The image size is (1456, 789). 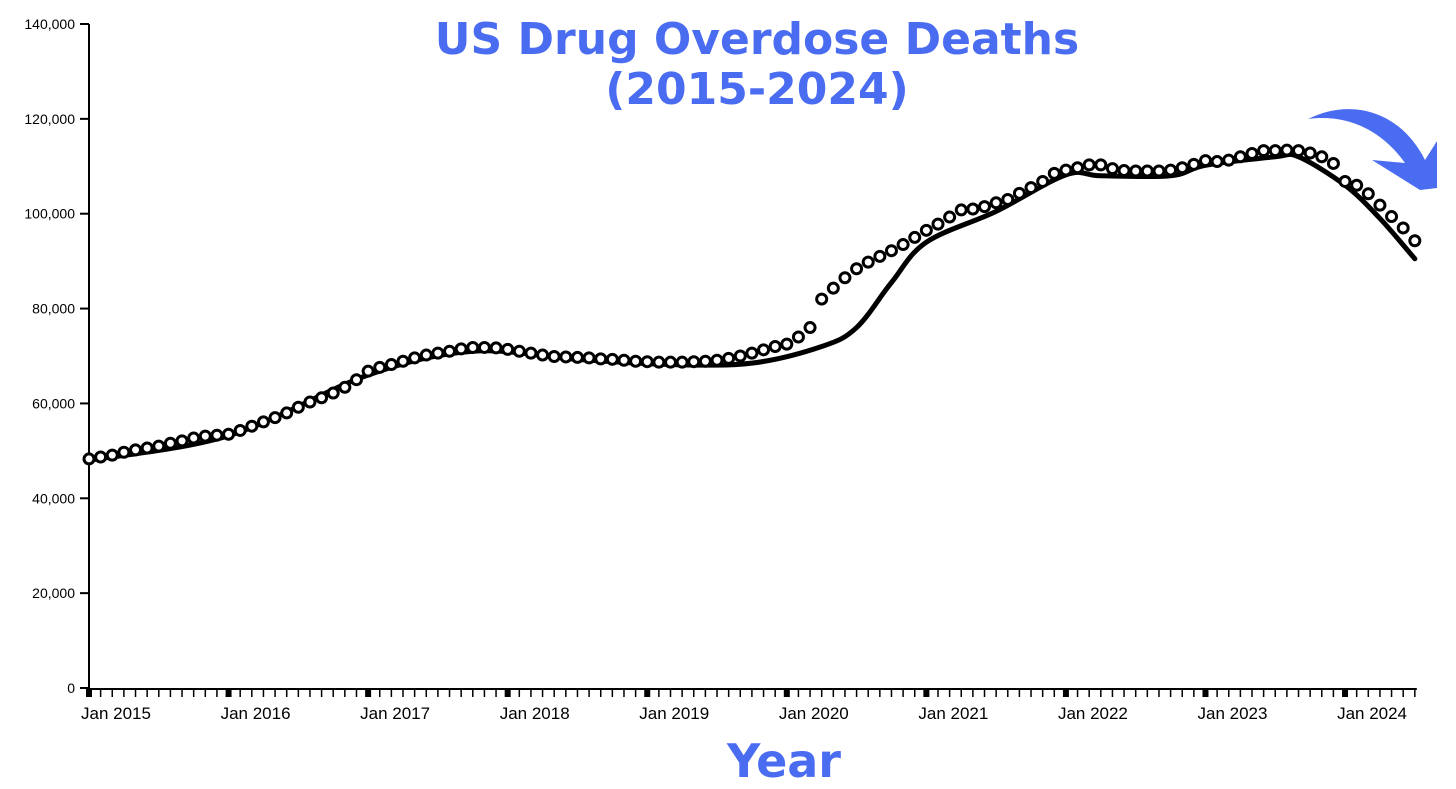 What do you see at coordinates (757, 39) in the screenshot?
I see `title-line-1: US Drug Overdose Deaths` at bounding box center [757, 39].